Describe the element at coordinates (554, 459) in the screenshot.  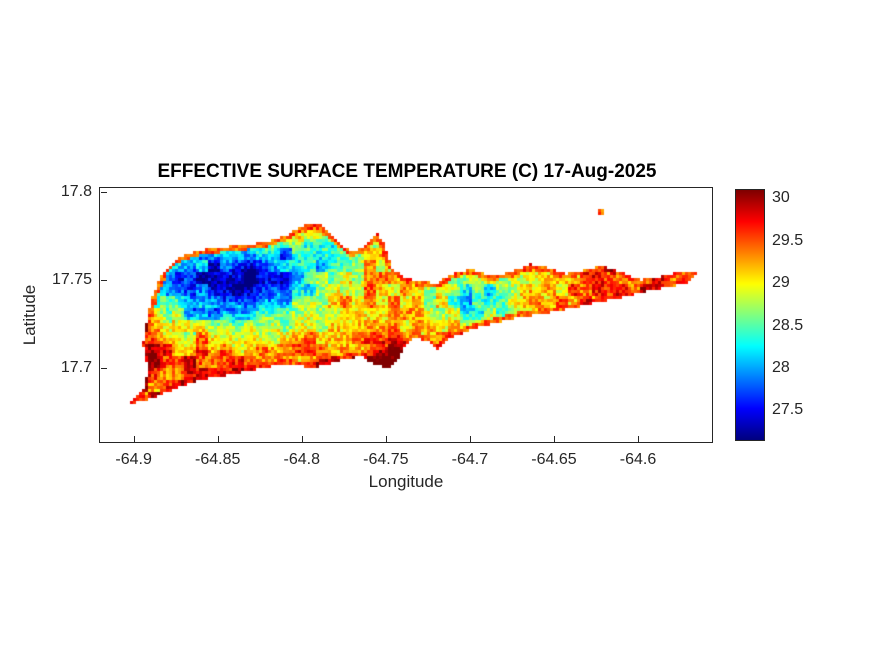
I see `x-tick-label: -64.65` at that location.